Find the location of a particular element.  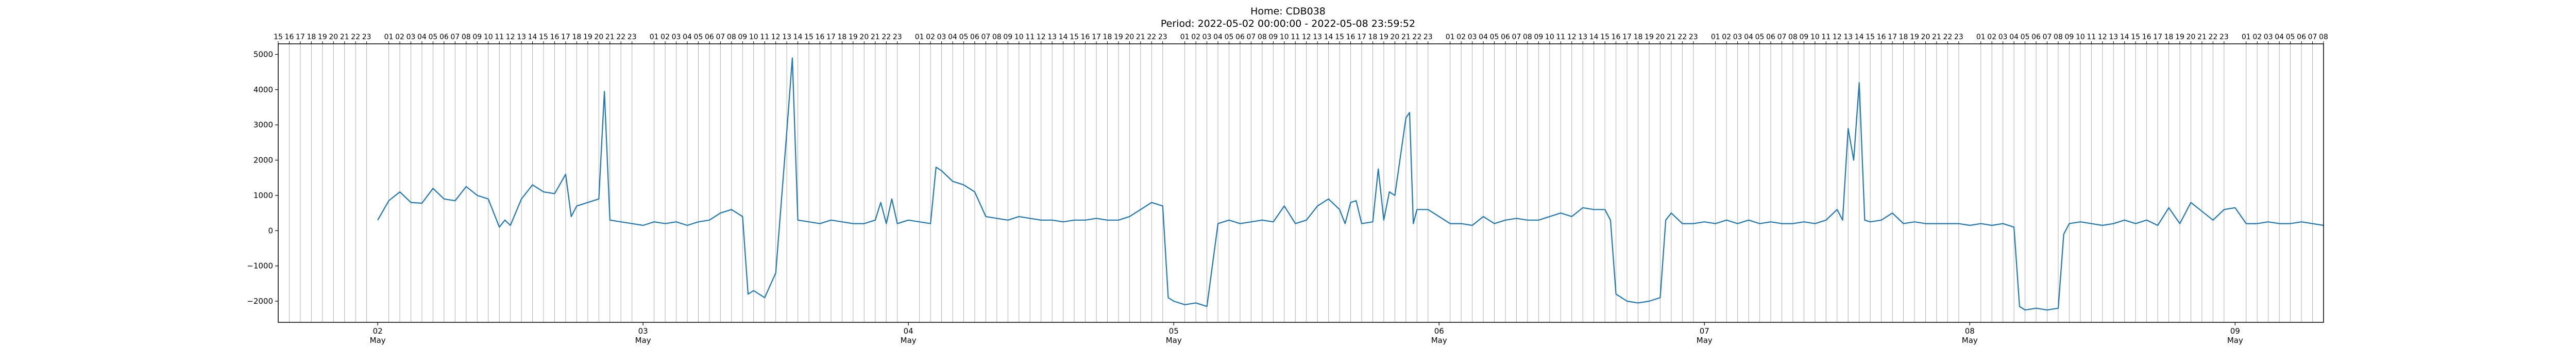

x-tick-label: 04 is located at coordinates (908, 331).